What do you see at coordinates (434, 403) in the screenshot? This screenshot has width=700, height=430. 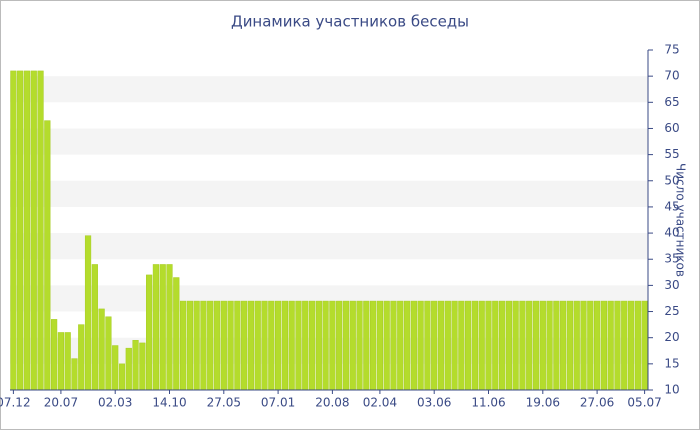 I see `x-tick-label: 03.06` at bounding box center [434, 403].